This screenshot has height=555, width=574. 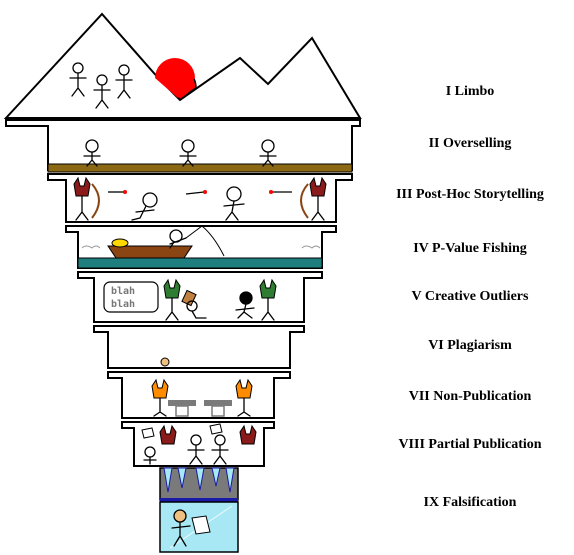 What do you see at coordinates (199, 347) in the screenshot?
I see `circle-plagiarism` at bounding box center [199, 347].